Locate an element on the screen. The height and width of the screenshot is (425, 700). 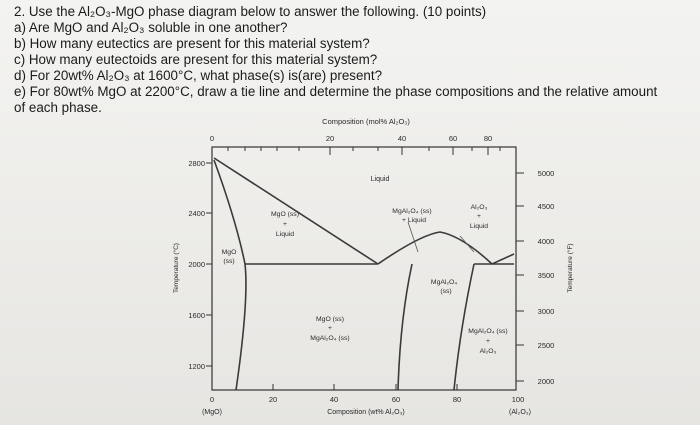
bottom-tick-label: 60 is located at coordinates (396, 399).